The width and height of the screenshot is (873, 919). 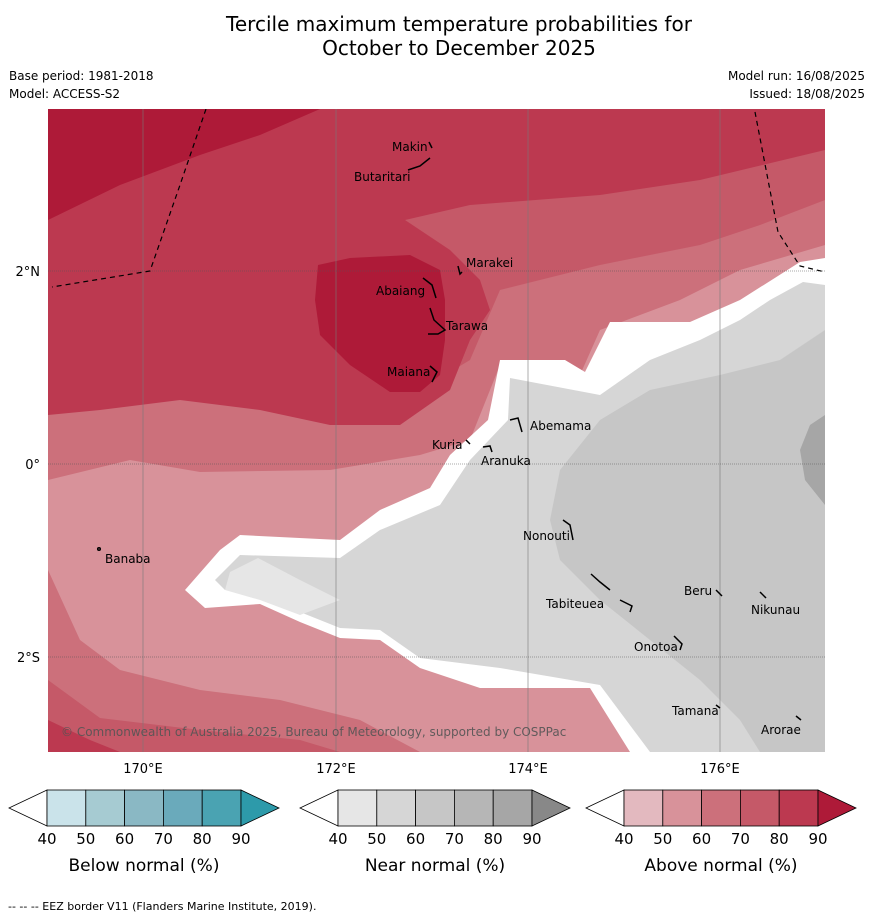 What do you see at coordinates (65, 94) in the screenshot?
I see `model-name: Model: ACCESS-S2` at bounding box center [65, 94].